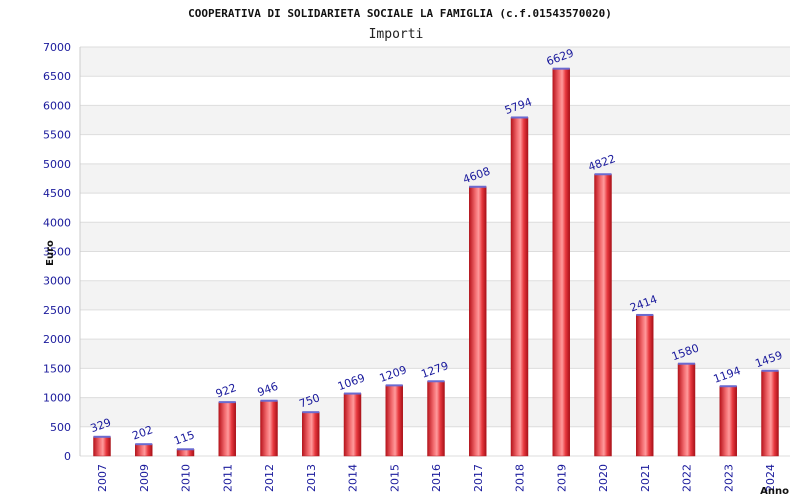  What do you see at coordinates (67, 456) in the screenshot?
I see `y-tick-label: 0` at bounding box center [67, 456].